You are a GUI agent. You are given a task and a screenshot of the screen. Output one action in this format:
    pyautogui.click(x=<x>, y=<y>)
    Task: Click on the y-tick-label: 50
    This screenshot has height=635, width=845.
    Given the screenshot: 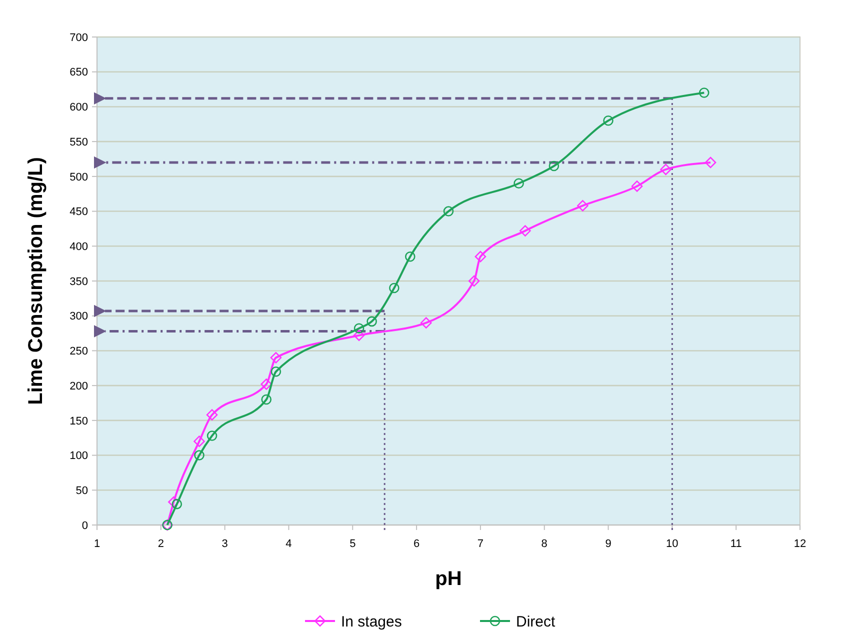 What is the action you would take?
    pyautogui.click(x=82, y=490)
    